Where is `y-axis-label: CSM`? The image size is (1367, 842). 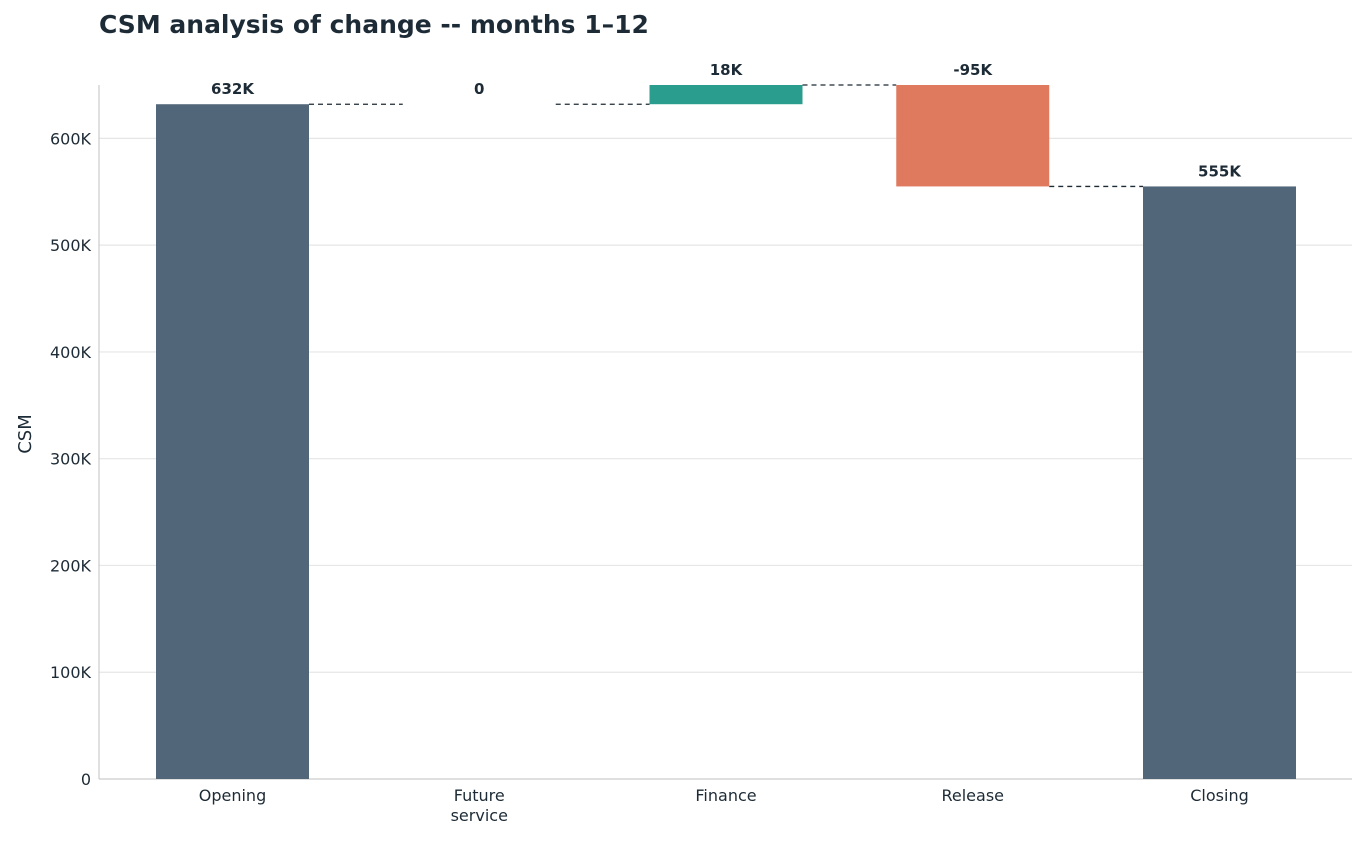 y-axis-label: CSM is located at coordinates (25, 434).